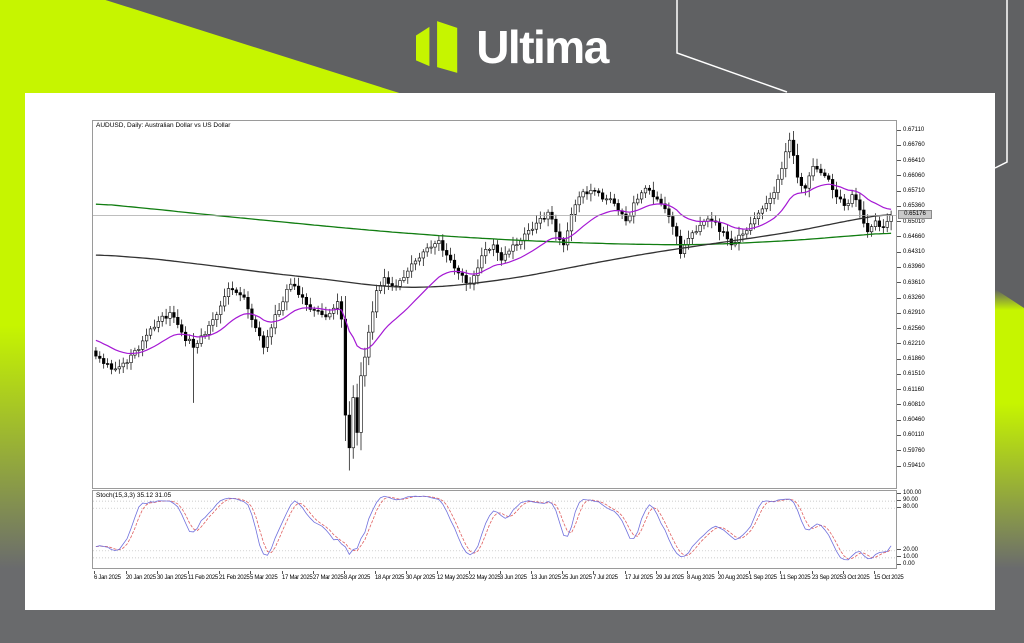  I want to click on stochastic-panel: Stoch(15,3,3) 35.12 31.05, so click(494, 529).